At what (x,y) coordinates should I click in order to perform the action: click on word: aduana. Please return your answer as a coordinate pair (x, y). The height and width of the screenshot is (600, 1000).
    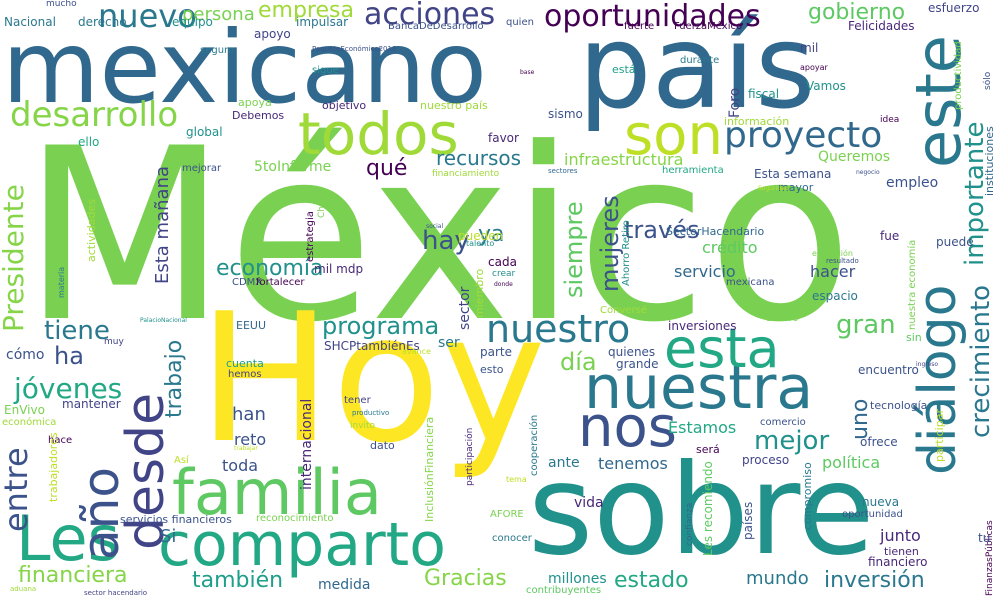
    Looking at the image, I should click on (23, 589).